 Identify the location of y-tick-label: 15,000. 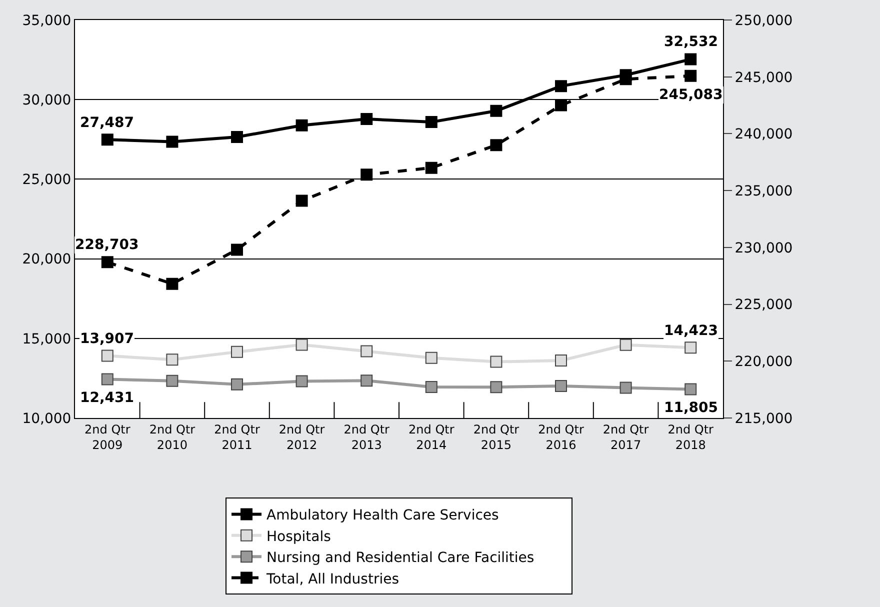
(47, 339).